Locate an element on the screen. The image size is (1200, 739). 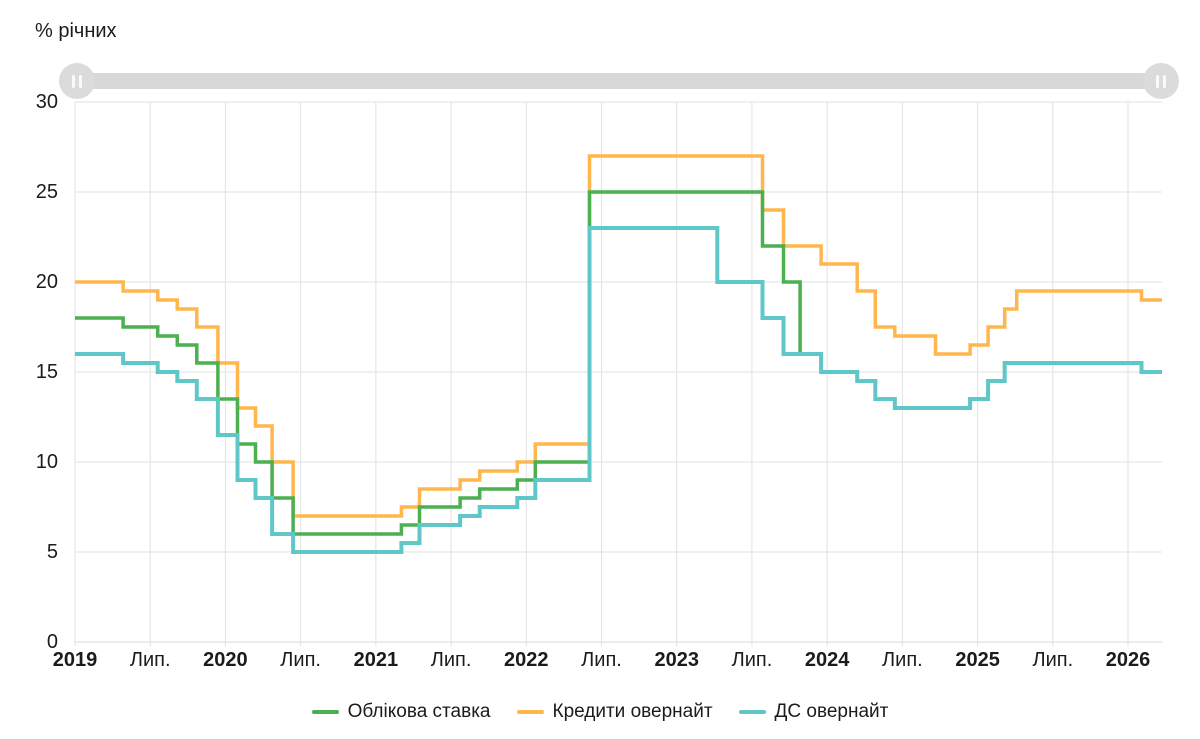
legend-item-2: ДС овернайт is located at coordinates (813, 712).